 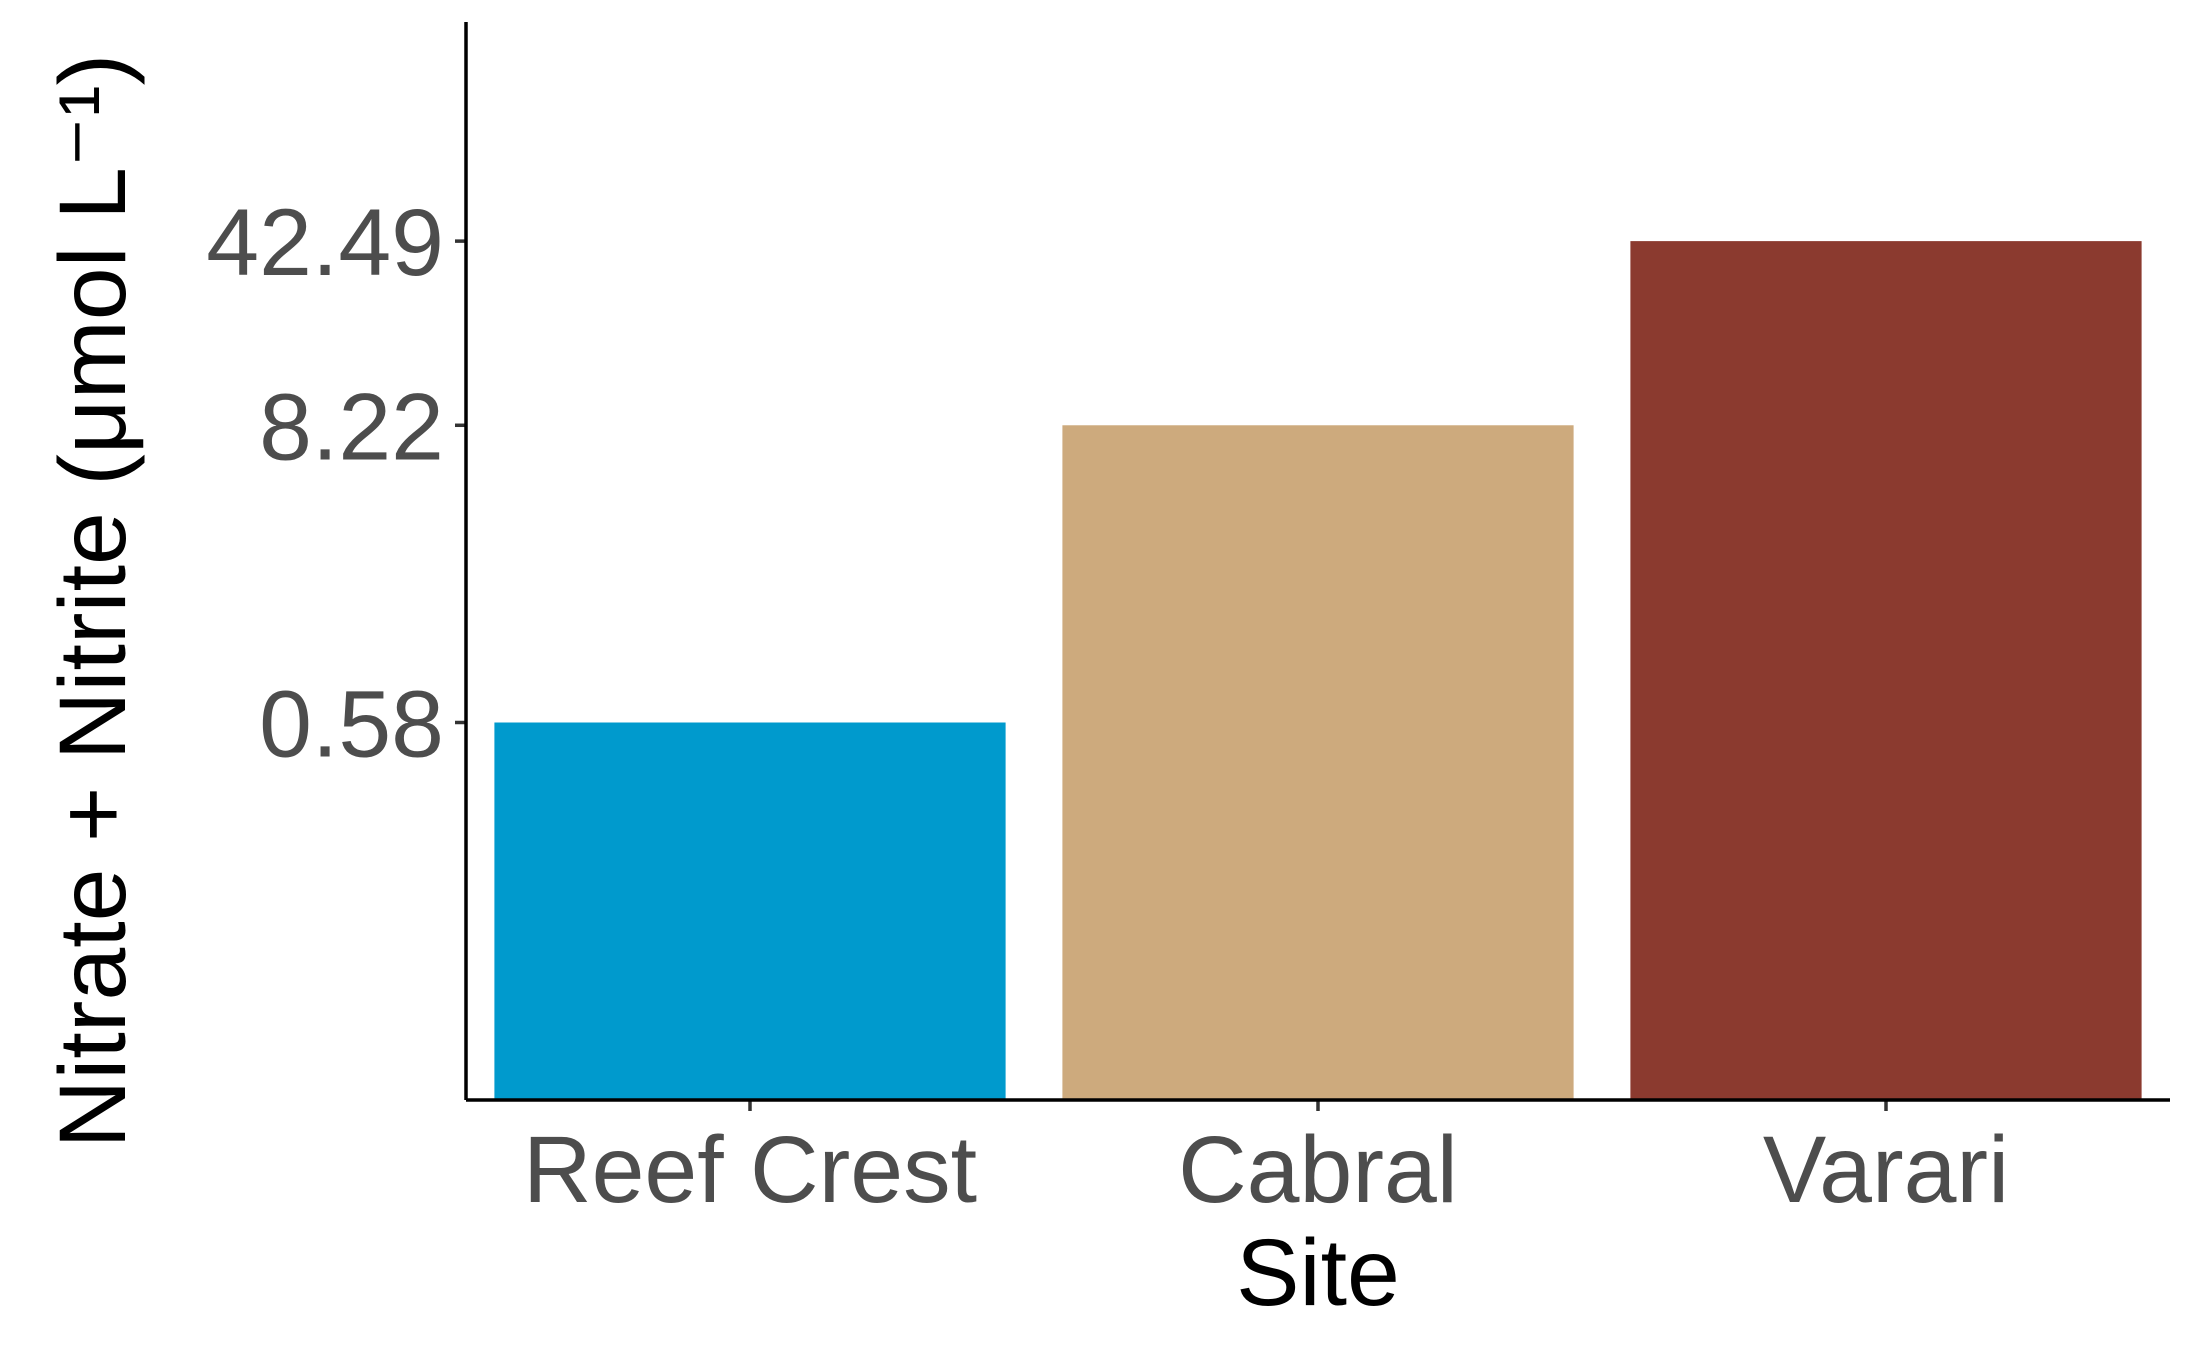 What do you see at coordinates (1886, 670) in the screenshot?
I see `bar-varari` at bounding box center [1886, 670].